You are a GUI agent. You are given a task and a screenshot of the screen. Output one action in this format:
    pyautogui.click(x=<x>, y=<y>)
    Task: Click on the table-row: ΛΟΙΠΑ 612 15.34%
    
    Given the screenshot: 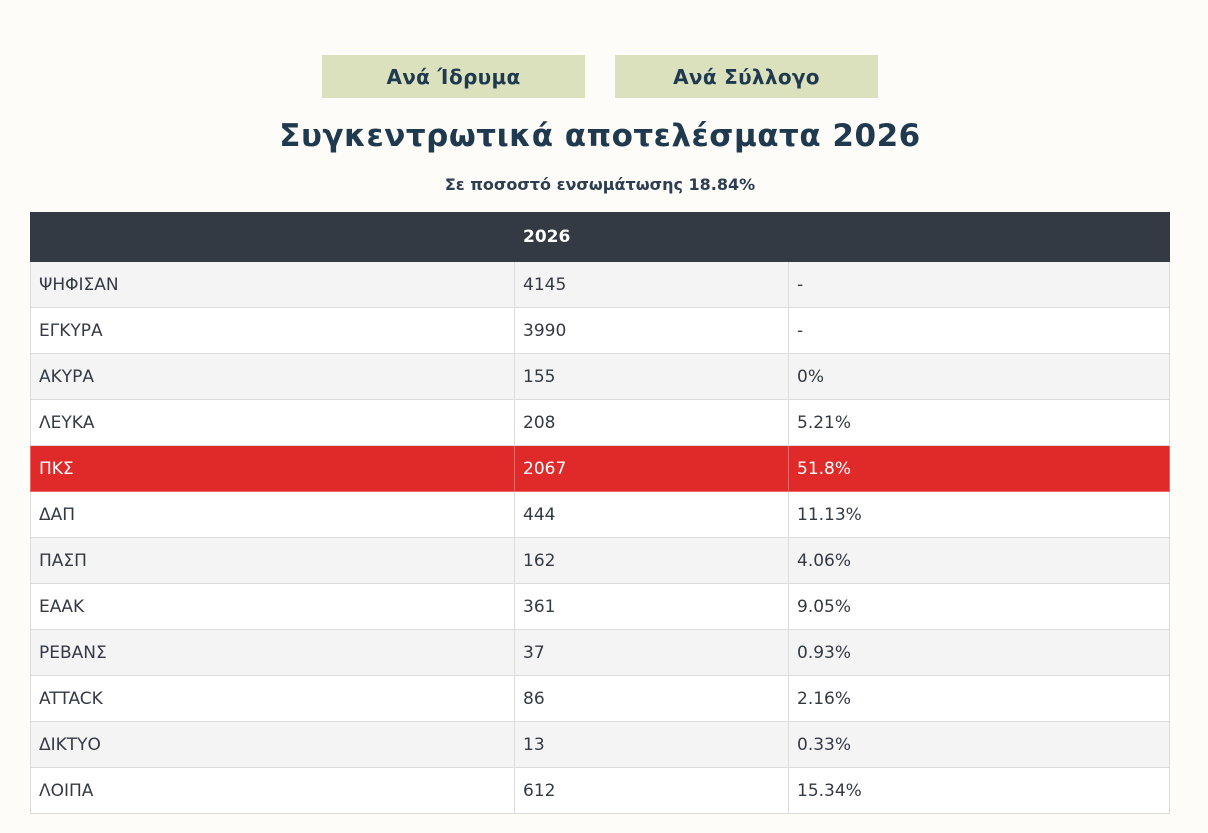 What is the action you would take?
    pyautogui.click(x=600, y=790)
    